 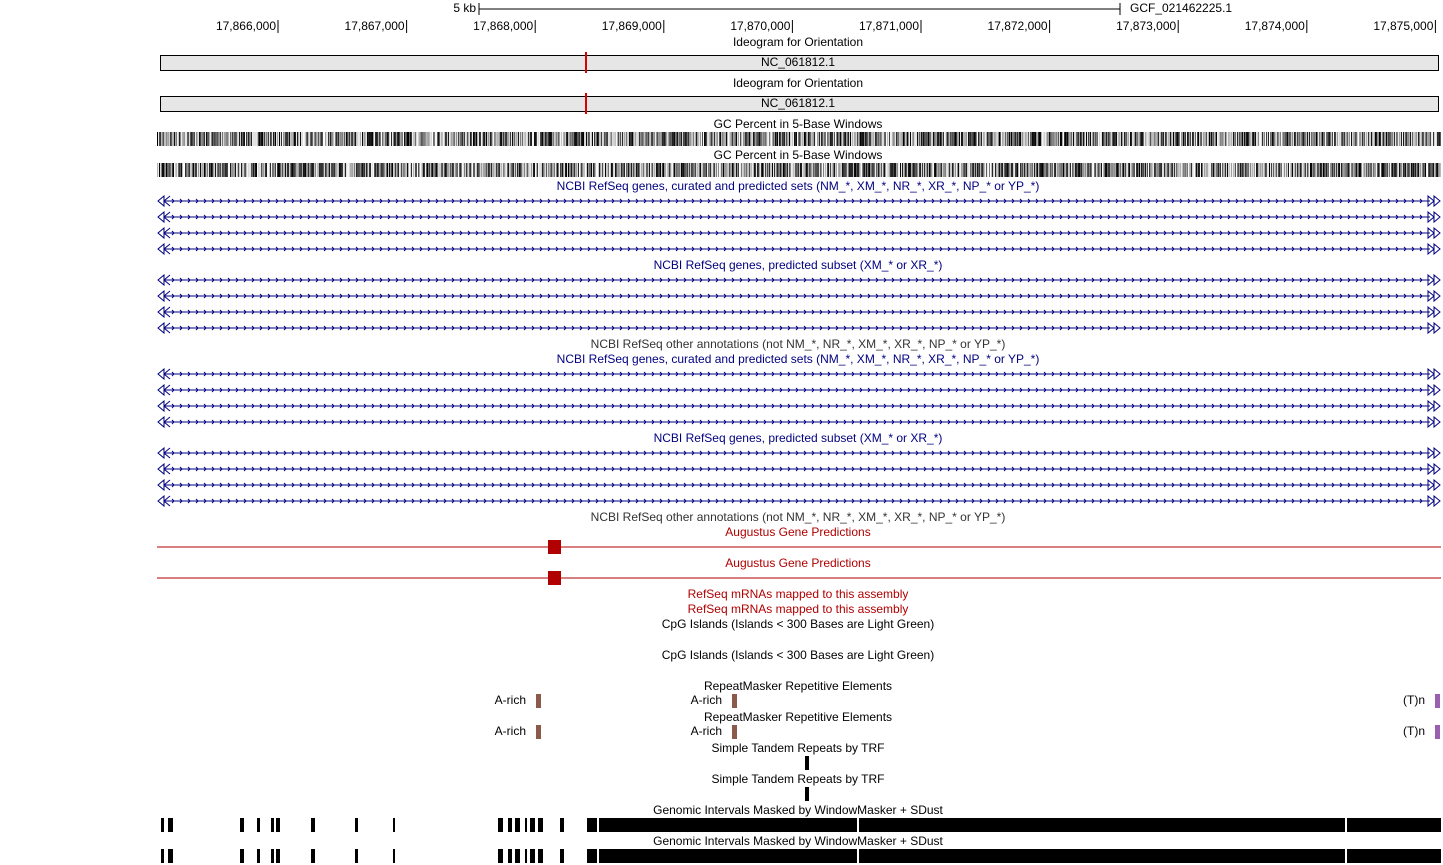 I want to click on track-title: Simple Tandem Repeats by TRF, so click(x=798, y=748).